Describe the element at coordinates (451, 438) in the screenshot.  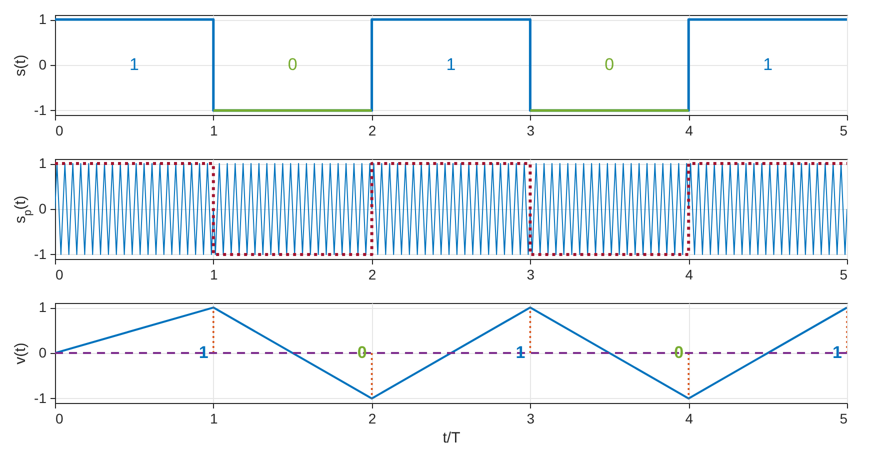
I see `x-axis-title: t/T` at that location.